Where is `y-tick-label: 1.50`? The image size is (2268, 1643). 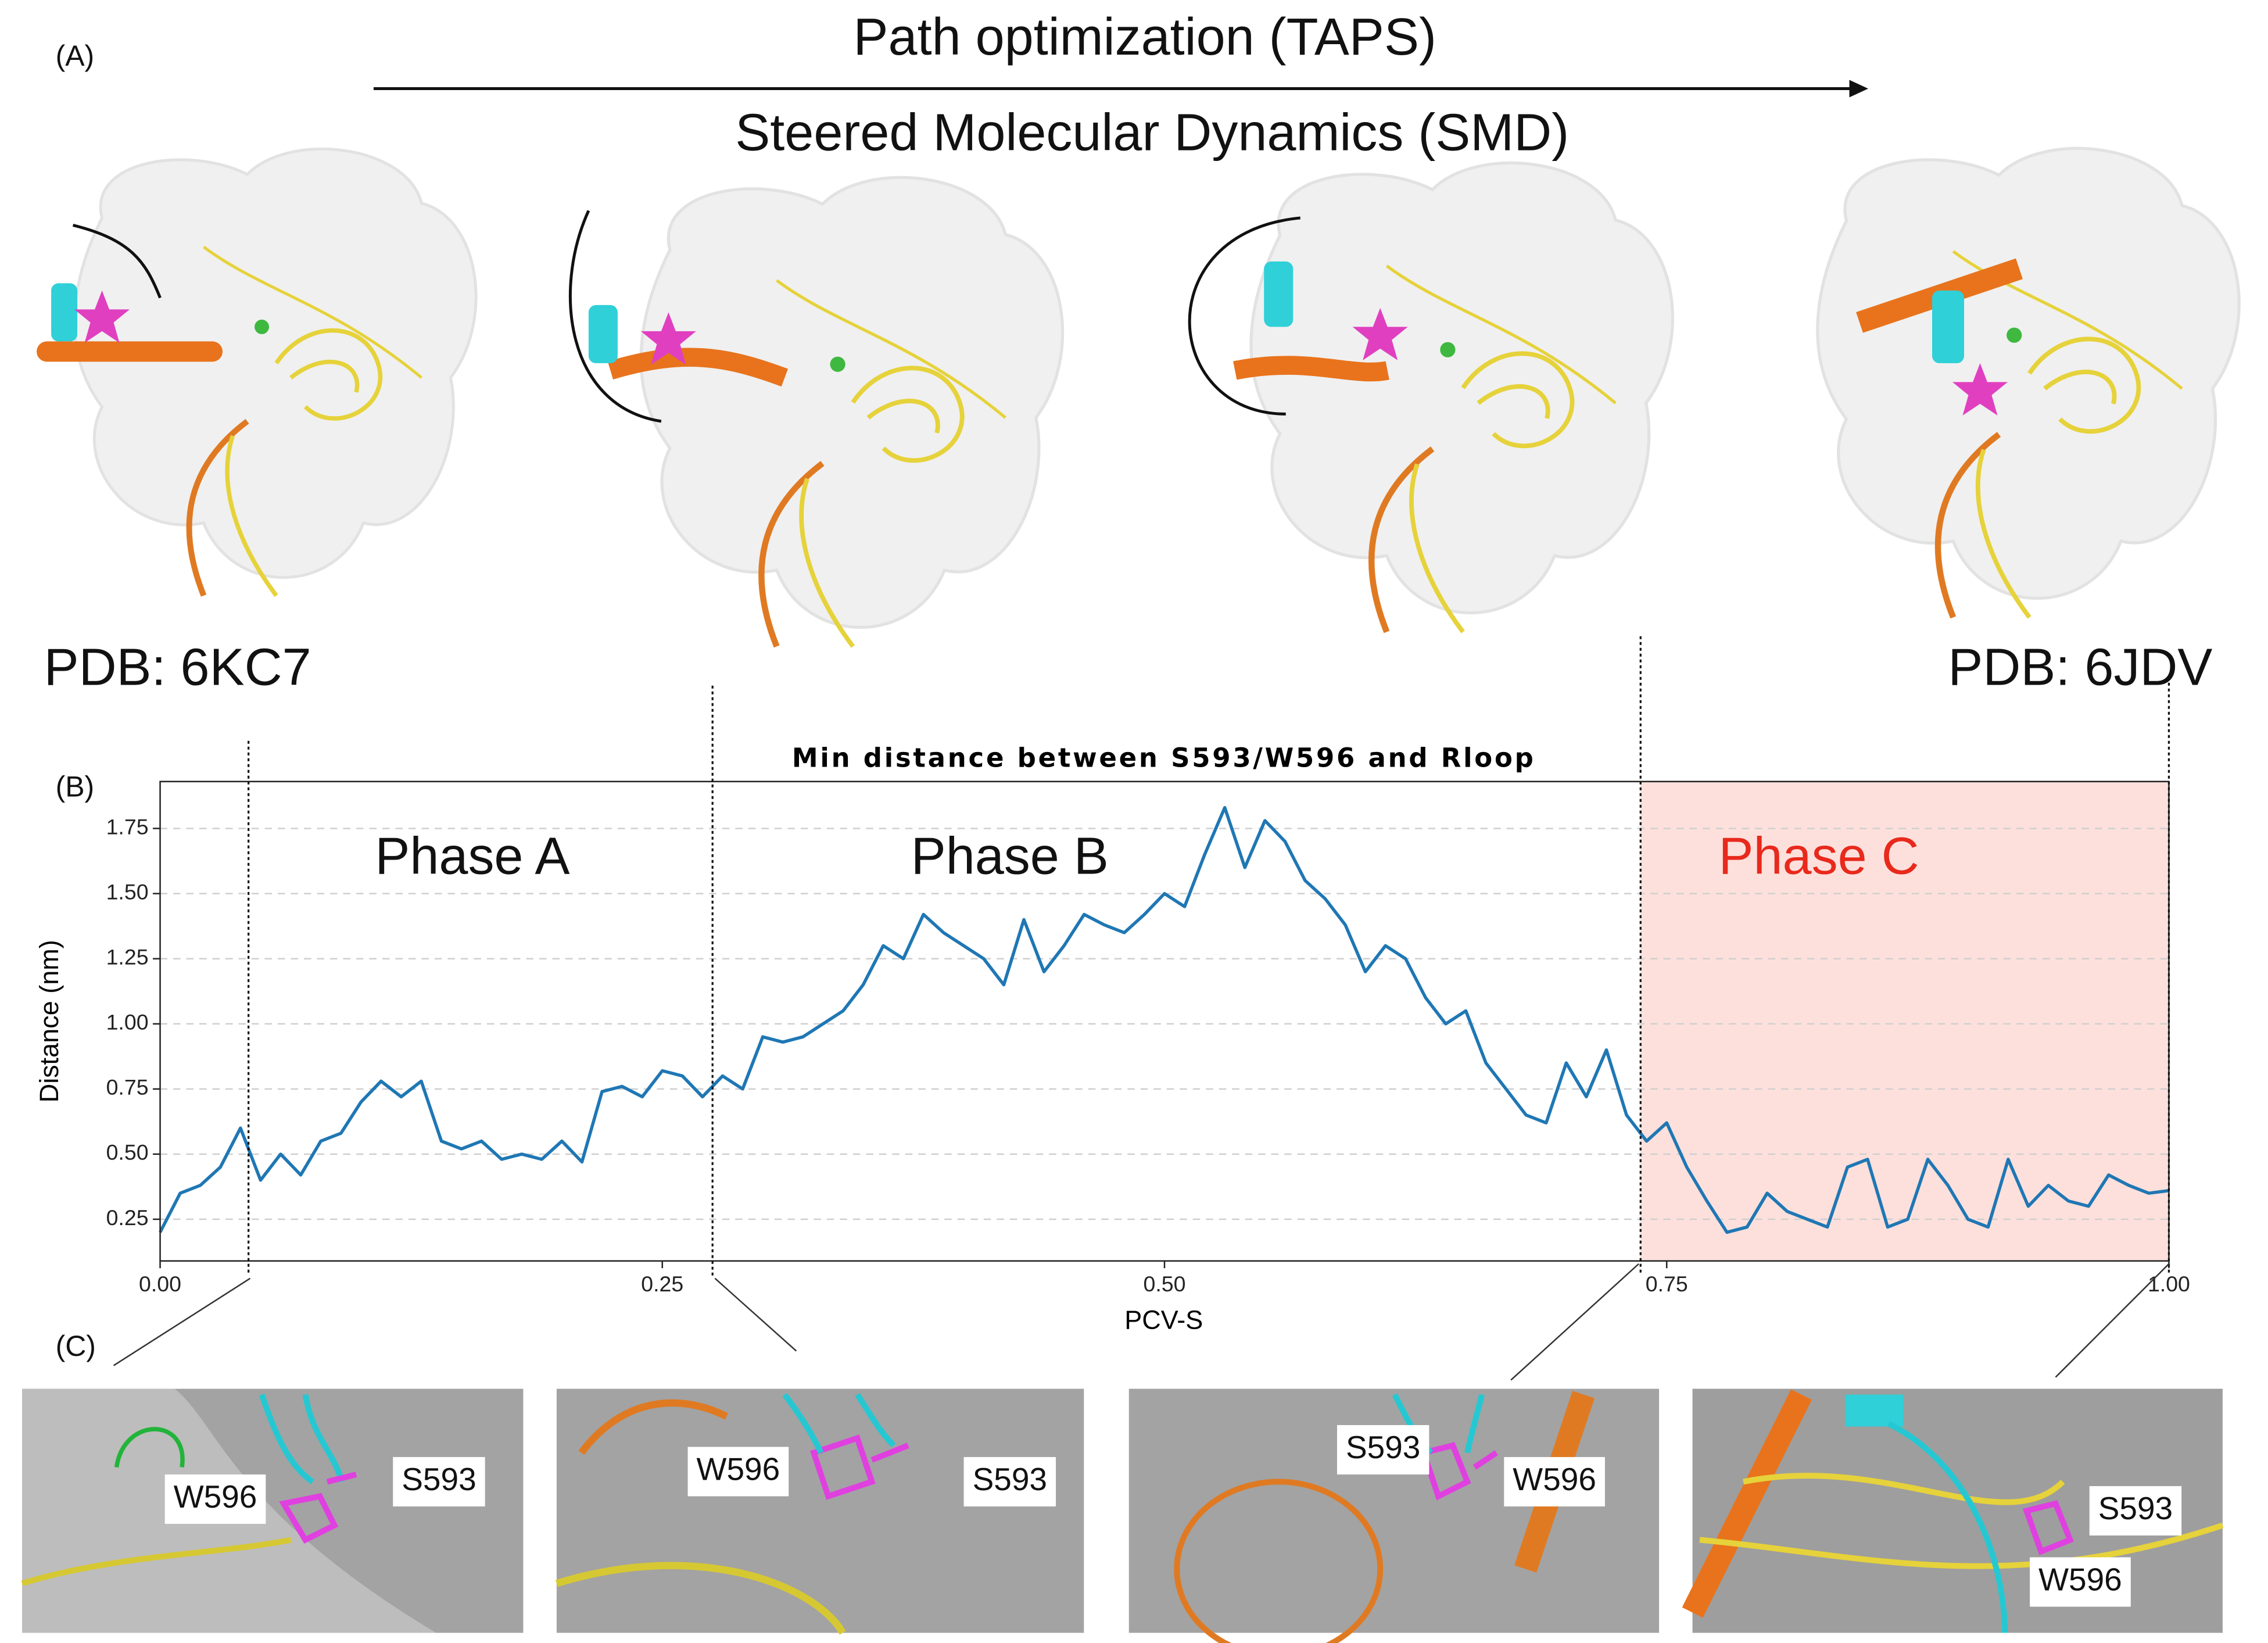 y-tick-label: 1.50 is located at coordinates (127, 891).